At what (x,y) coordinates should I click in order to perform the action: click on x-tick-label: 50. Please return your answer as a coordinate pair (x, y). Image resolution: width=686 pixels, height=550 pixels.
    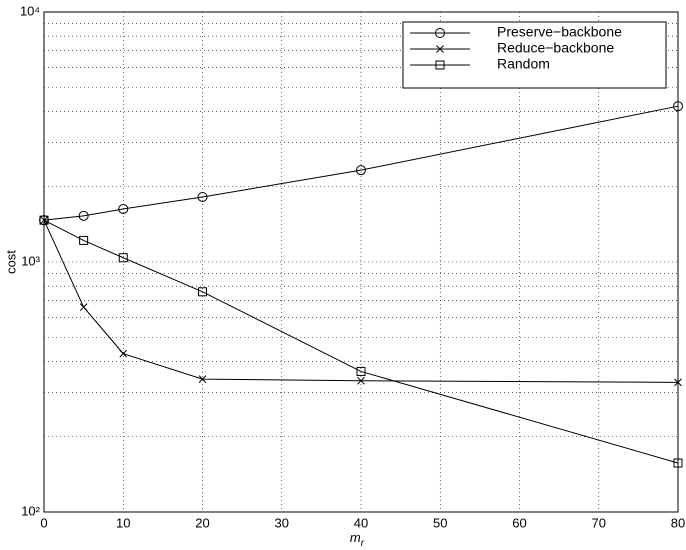
    Looking at the image, I should click on (440, 522).